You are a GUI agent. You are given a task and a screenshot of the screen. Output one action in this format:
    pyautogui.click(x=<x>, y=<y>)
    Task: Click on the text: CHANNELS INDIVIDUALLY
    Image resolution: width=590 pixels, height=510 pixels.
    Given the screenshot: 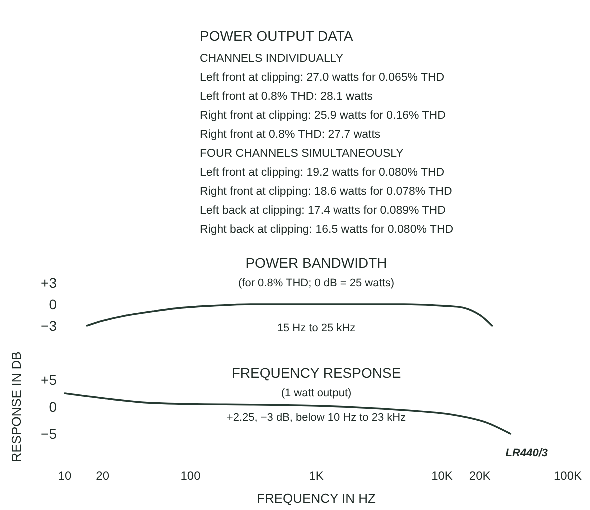 What is the action you would take?
    pyautogui.click(x=272, y=59)
    